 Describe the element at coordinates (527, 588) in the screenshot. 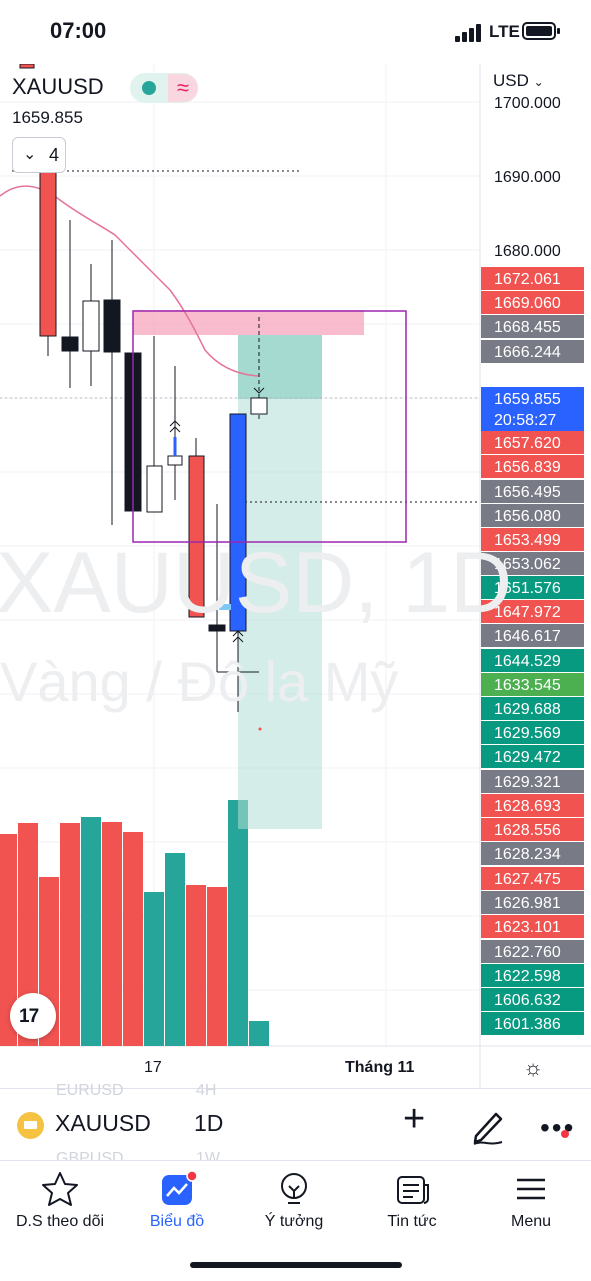

I see `price-tag-label: 1651.576` at that location.